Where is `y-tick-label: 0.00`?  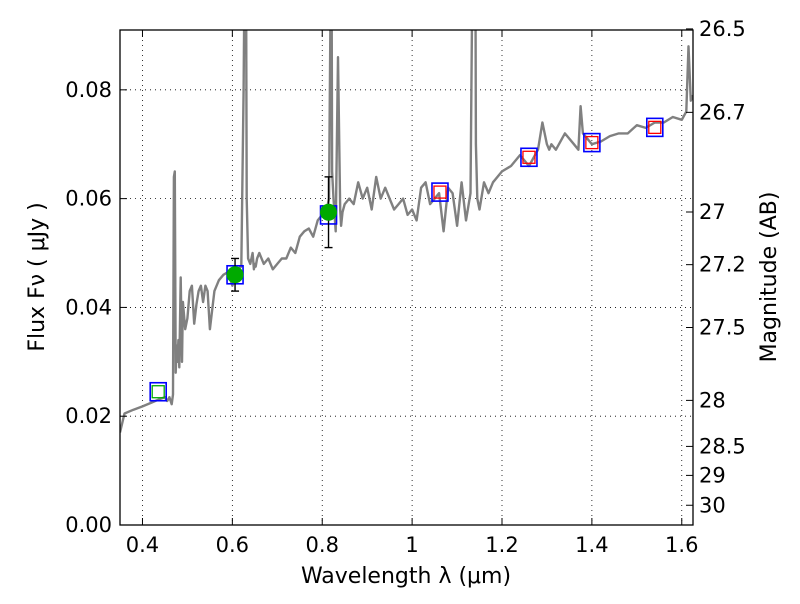 y-tick-label: 0.00 is located at coordinates (88, 525).